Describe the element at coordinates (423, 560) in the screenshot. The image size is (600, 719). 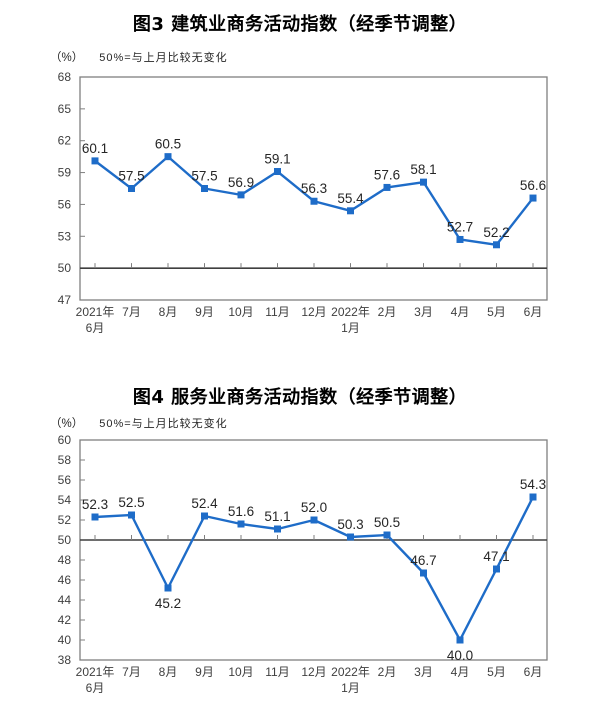
I see `data-point-label: 46.7` at that location.